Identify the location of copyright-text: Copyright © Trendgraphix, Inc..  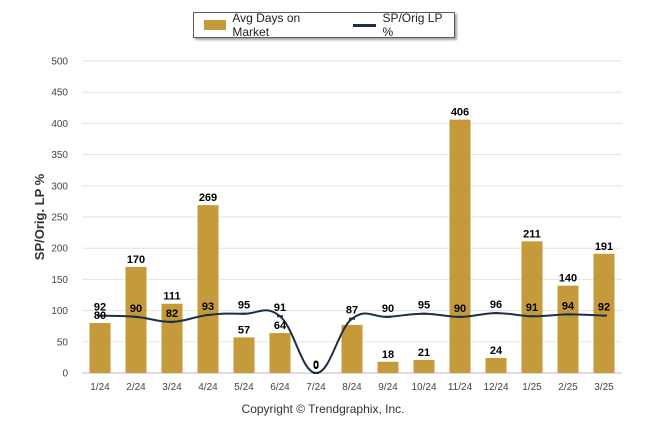
(323, 409).